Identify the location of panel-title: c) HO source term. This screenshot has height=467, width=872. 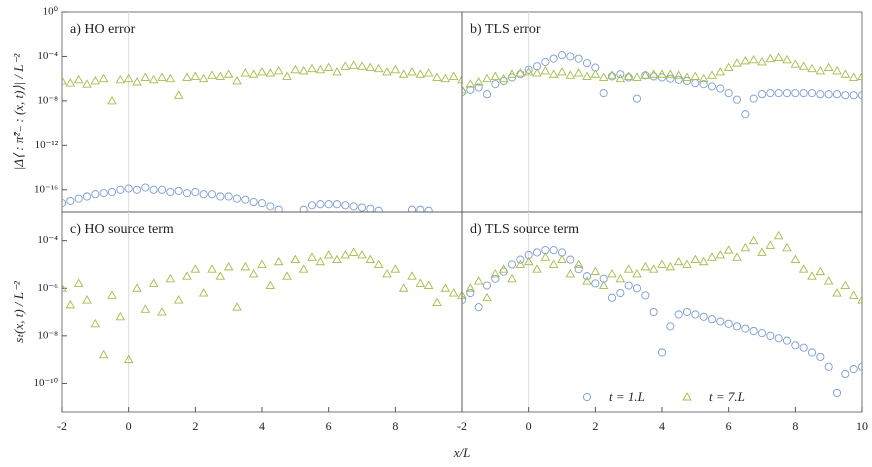
(122, 229).